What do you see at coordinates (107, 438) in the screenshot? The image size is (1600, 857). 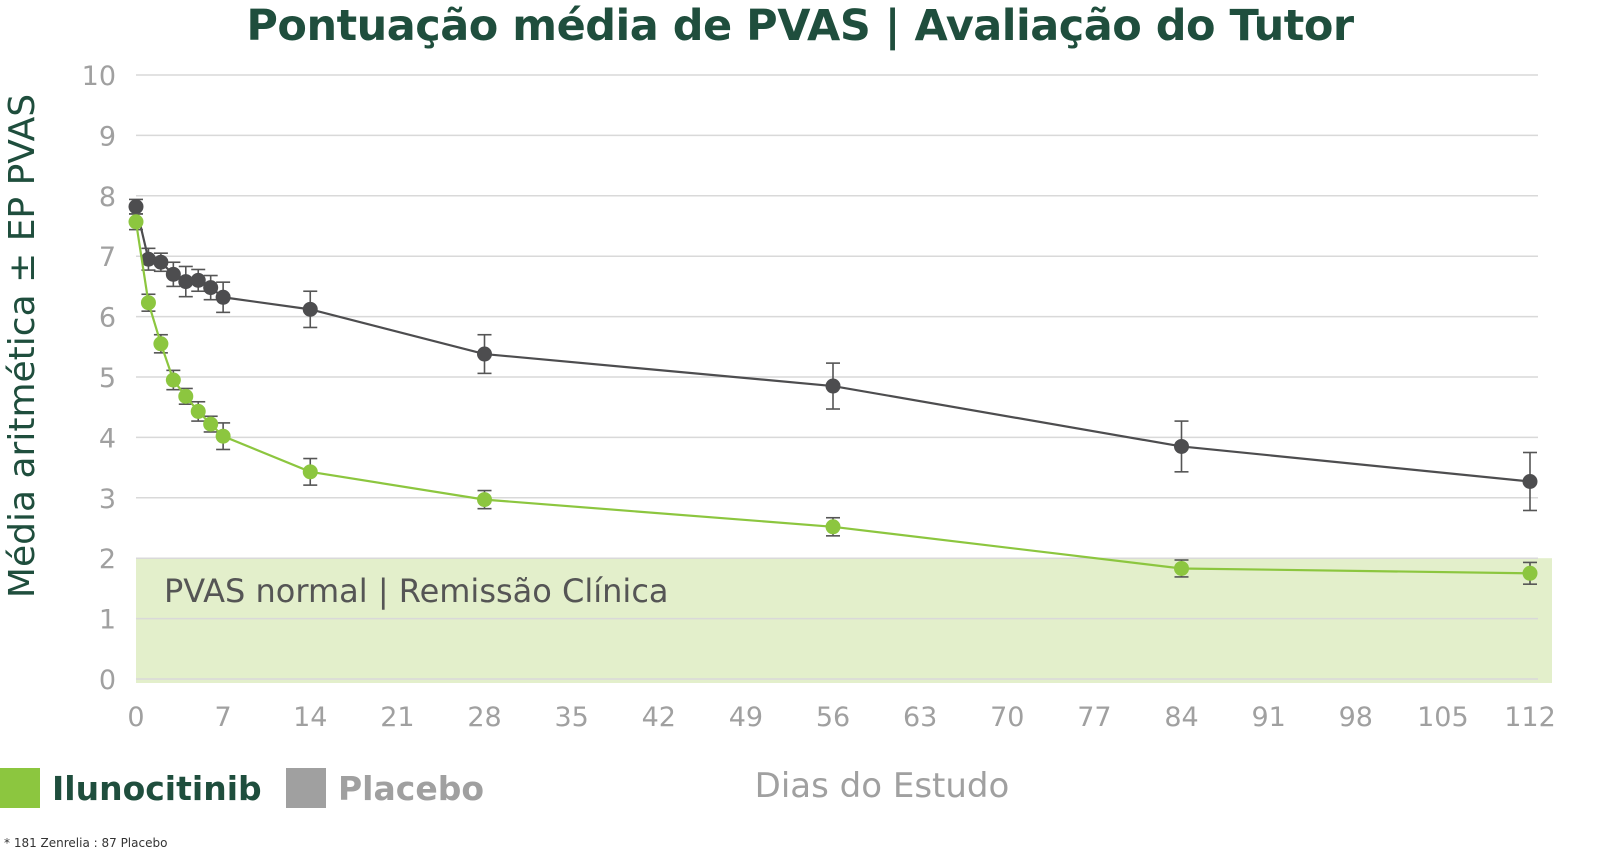 I see `y-tick-label: 4` at bounding box center [107, 438].